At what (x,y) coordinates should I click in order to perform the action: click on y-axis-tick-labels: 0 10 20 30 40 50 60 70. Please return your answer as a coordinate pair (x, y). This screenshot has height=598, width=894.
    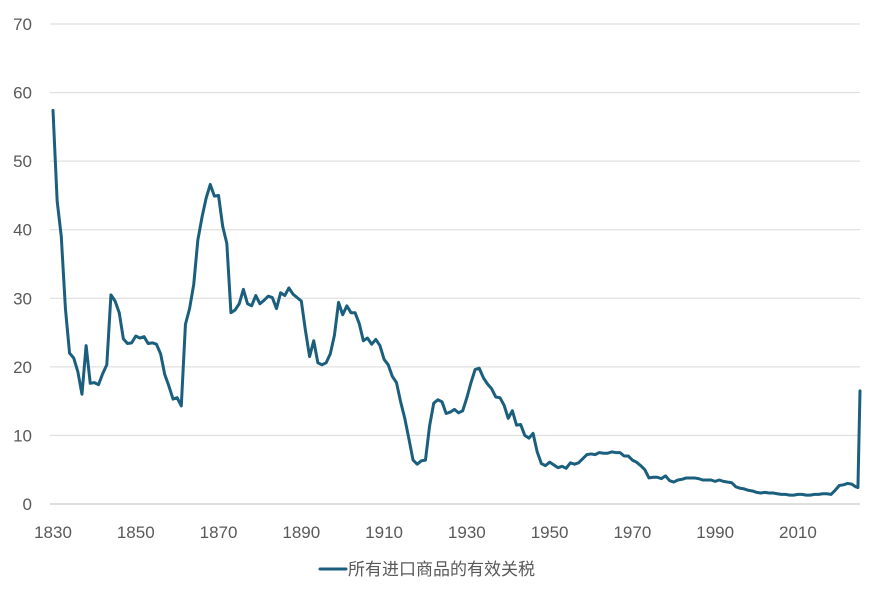
    Looking at the image, I should click on (22, 264).